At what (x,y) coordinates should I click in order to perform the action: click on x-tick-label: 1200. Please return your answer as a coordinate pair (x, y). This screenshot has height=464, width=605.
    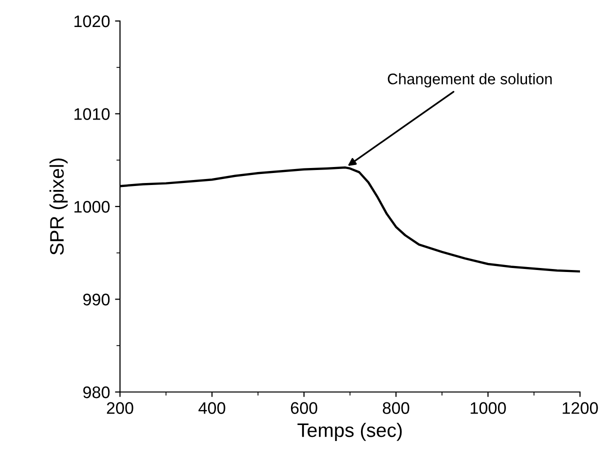
    Looking at the image, I should click on (580, 408).